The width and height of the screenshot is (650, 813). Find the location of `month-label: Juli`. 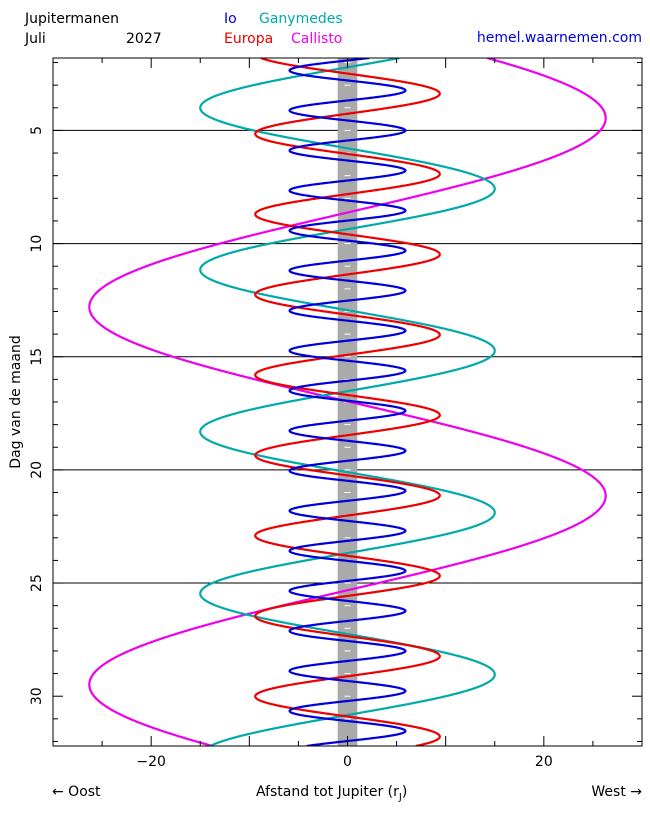

month-label: Juli is located at coordinates (35, 39).